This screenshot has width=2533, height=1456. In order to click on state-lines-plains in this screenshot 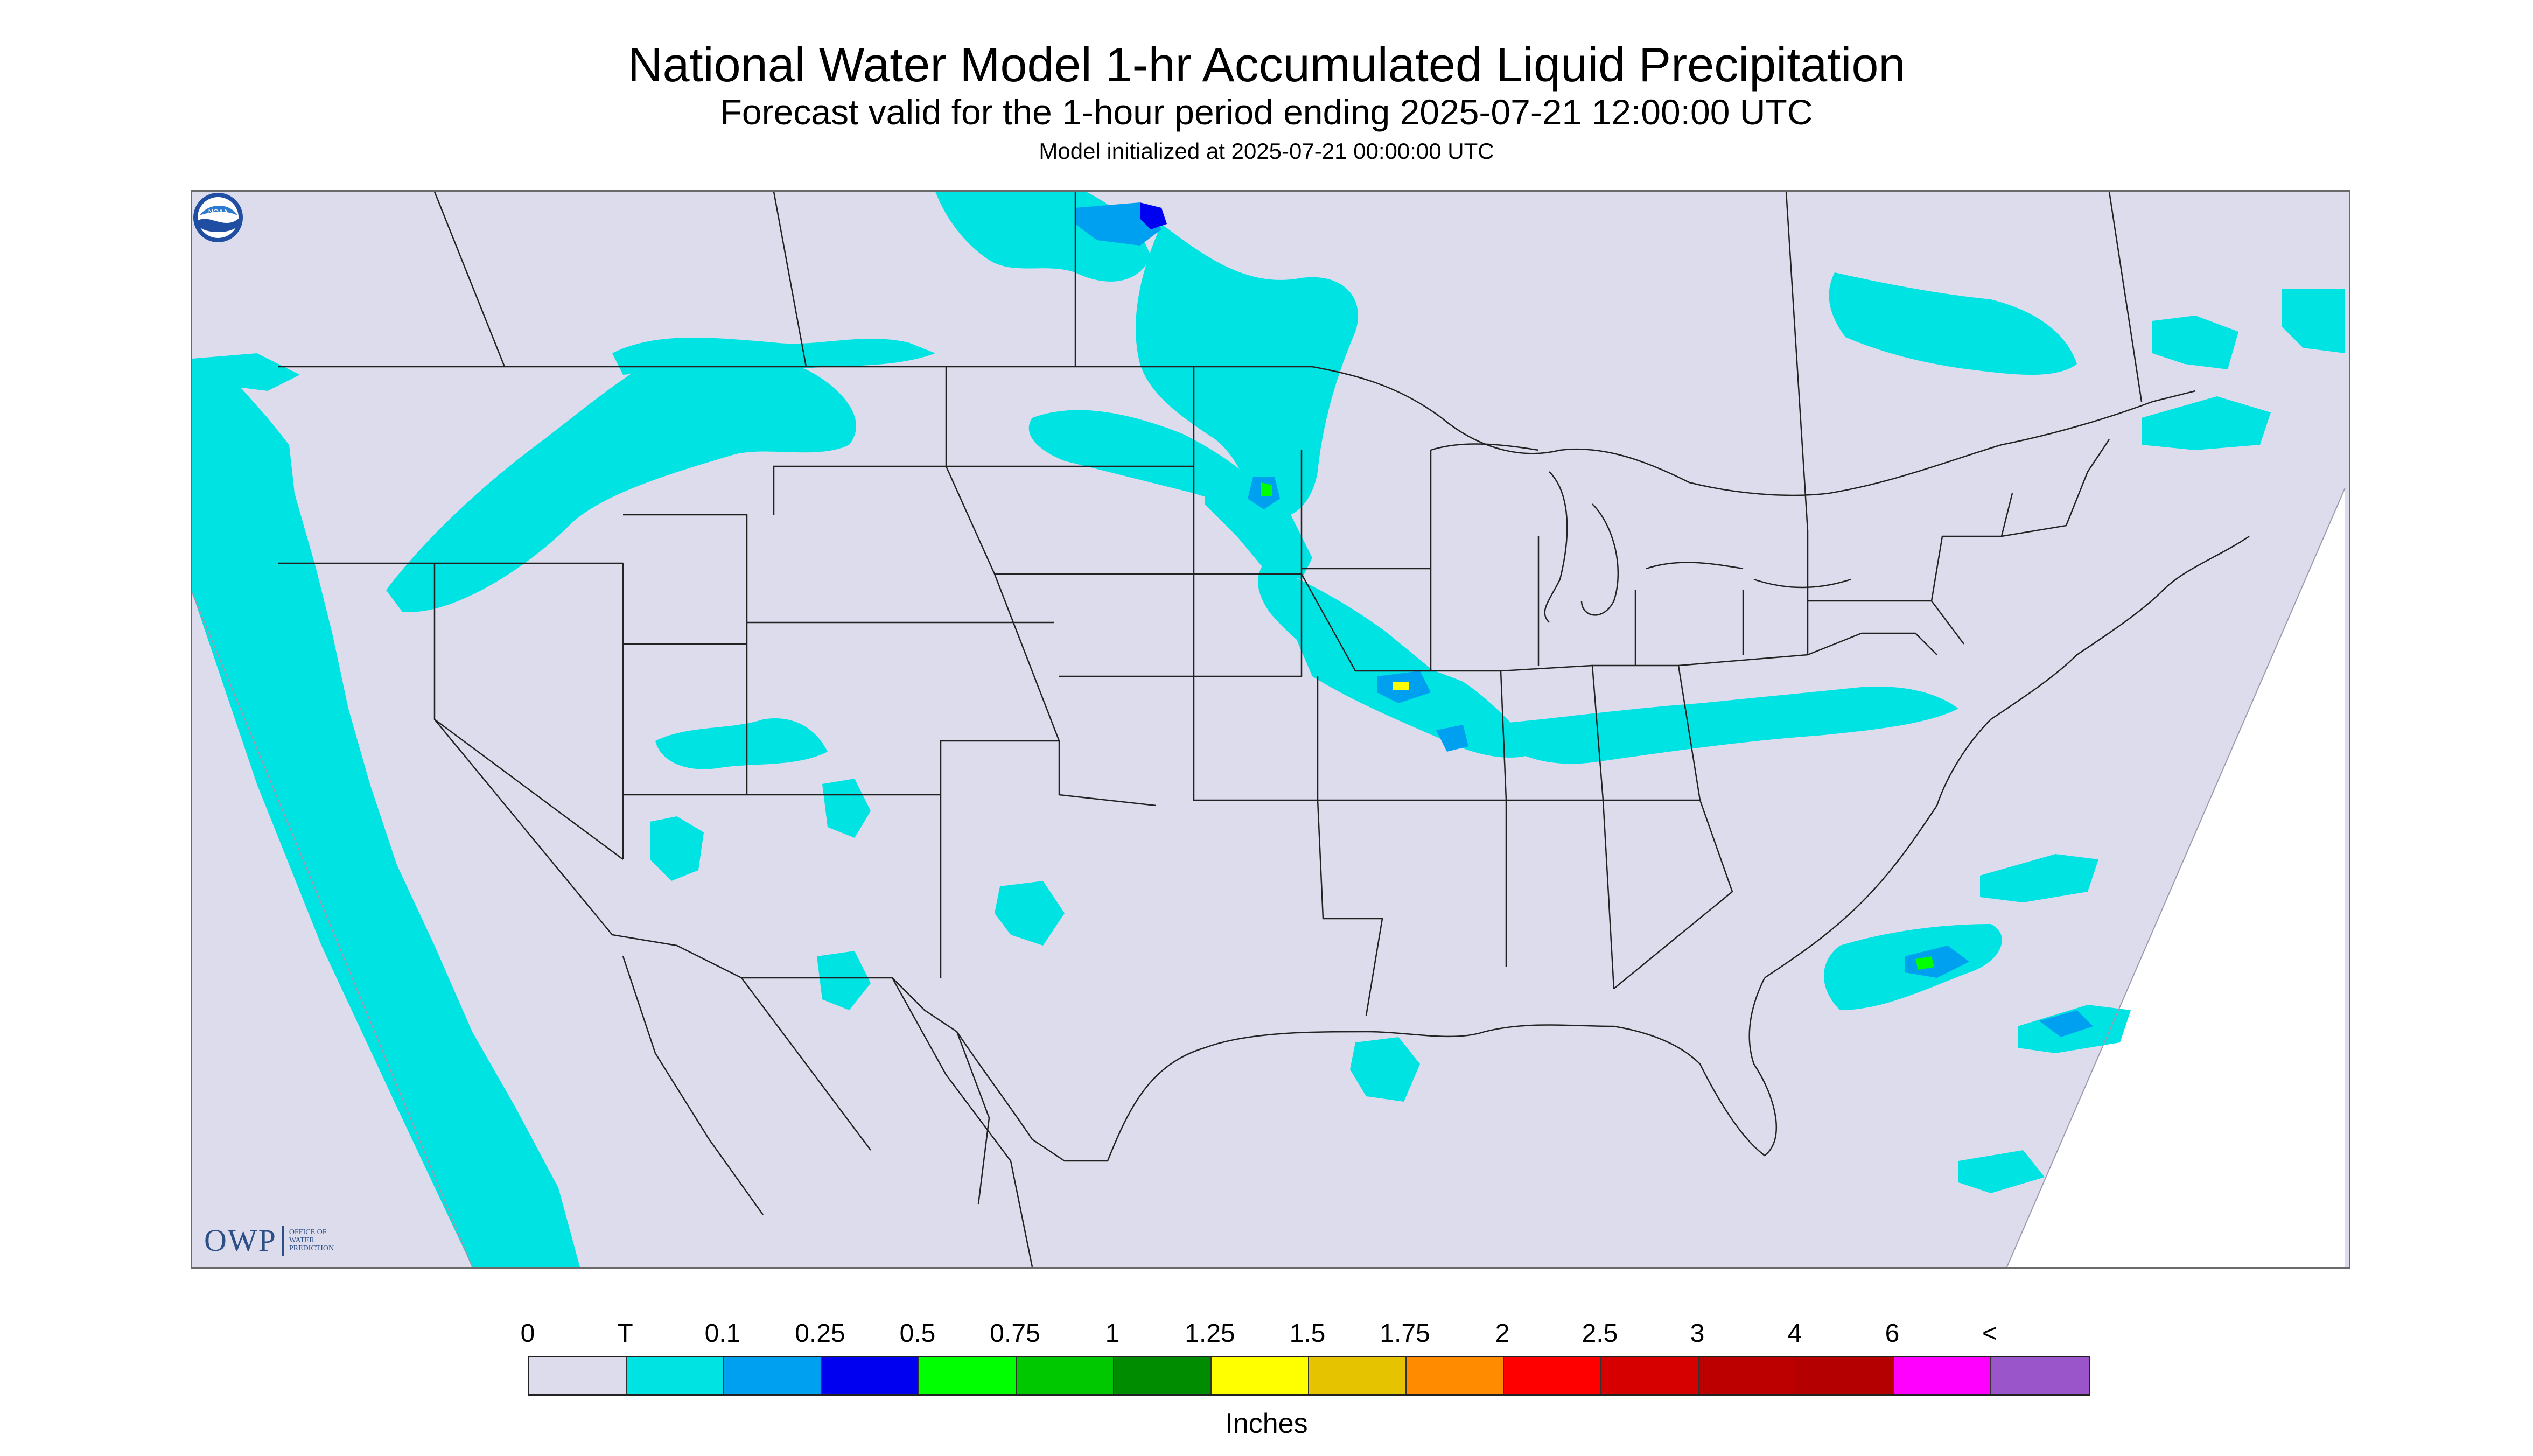, I will do `click(1064, 584)`.